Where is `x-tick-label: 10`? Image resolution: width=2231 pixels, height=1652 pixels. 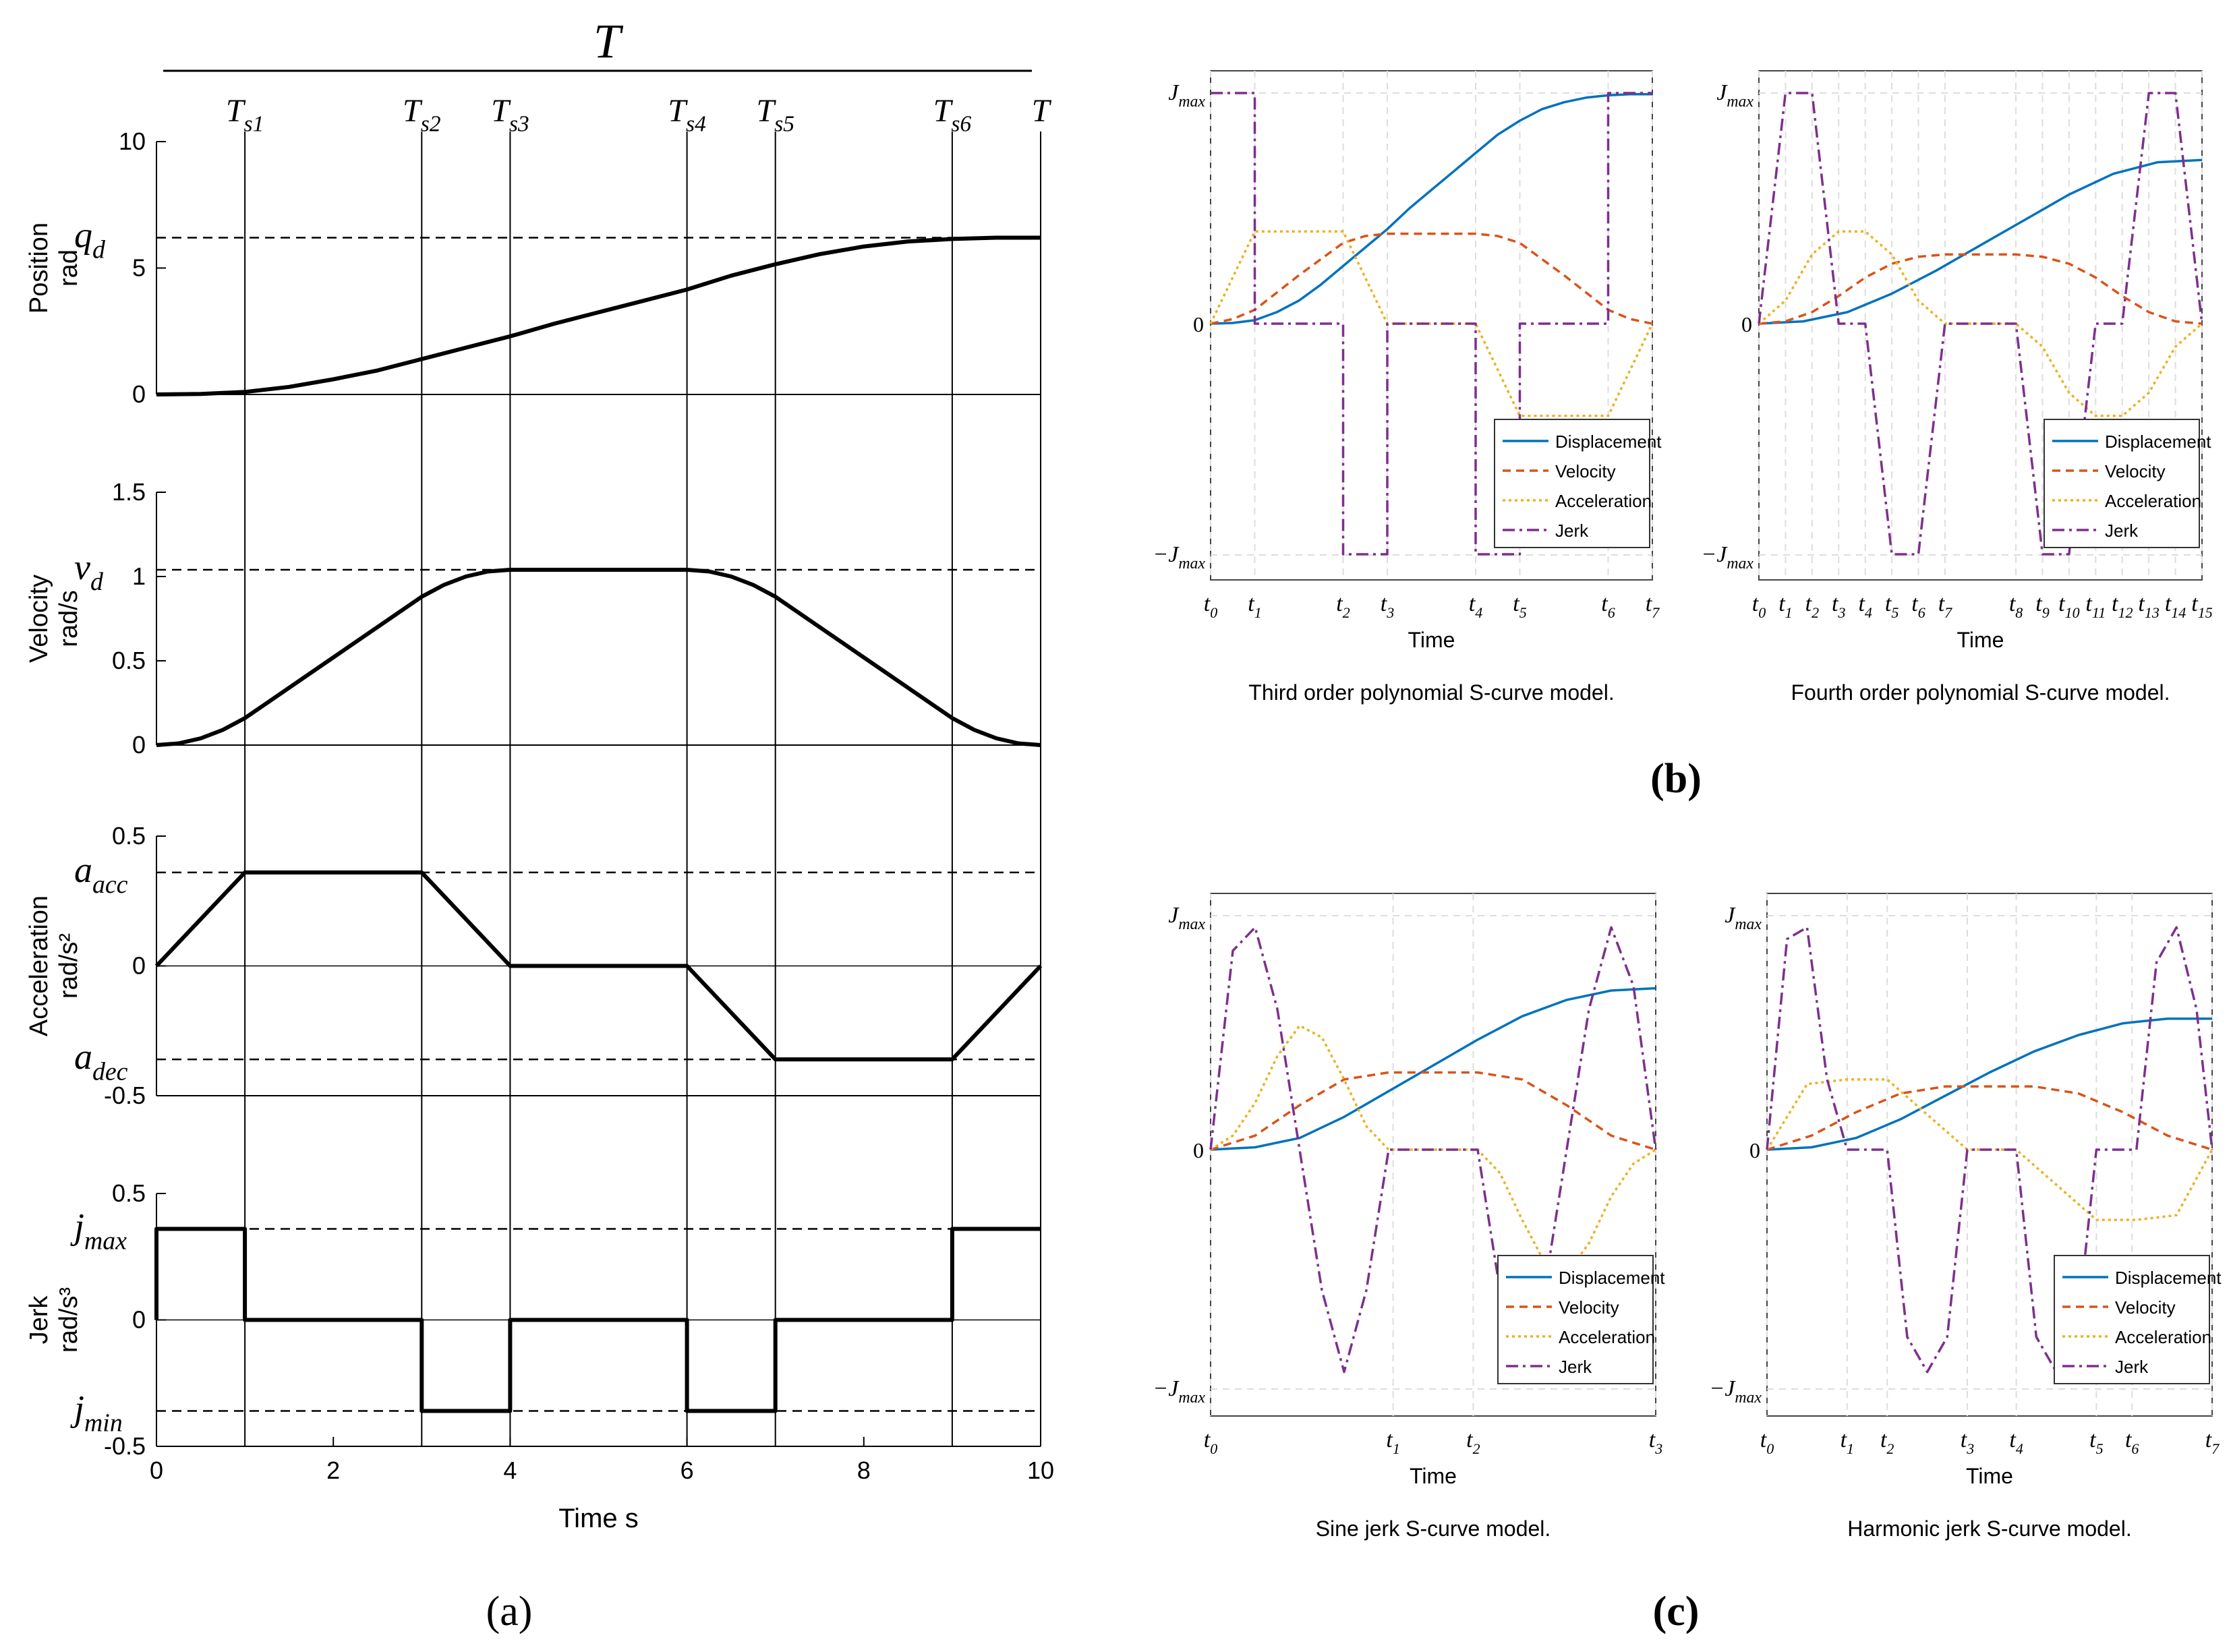 x-tick-label: 10 is located at coordinates (1040, 1470).